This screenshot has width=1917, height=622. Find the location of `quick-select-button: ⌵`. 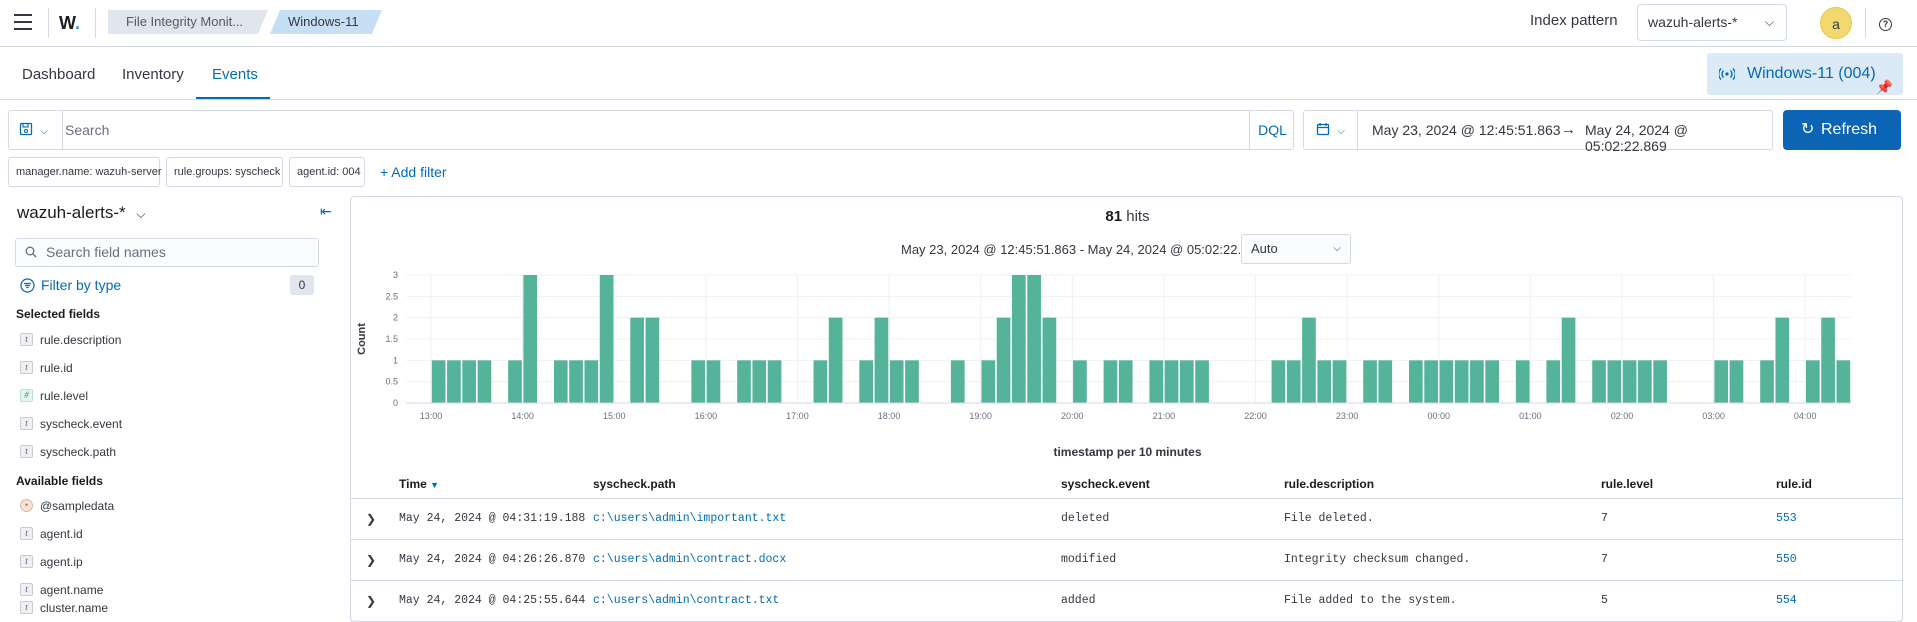

quick-select-button: ⌵ is located at coordinates (1331, 130).